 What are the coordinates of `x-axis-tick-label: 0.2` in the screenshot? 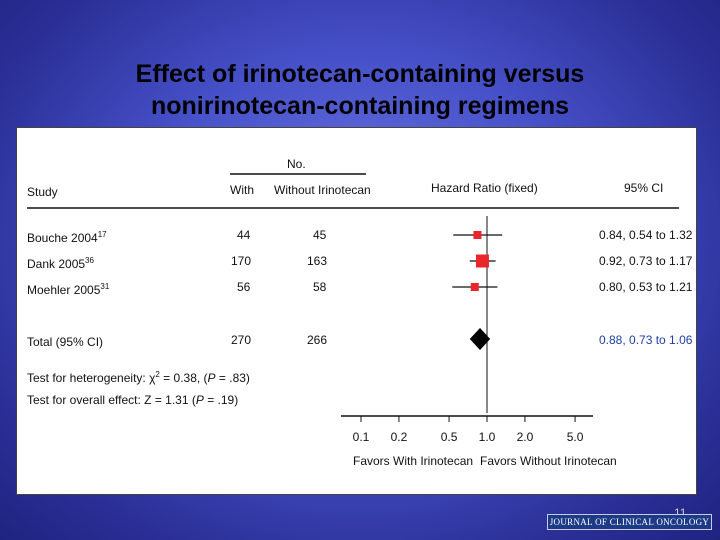 It's located at (399, 437).